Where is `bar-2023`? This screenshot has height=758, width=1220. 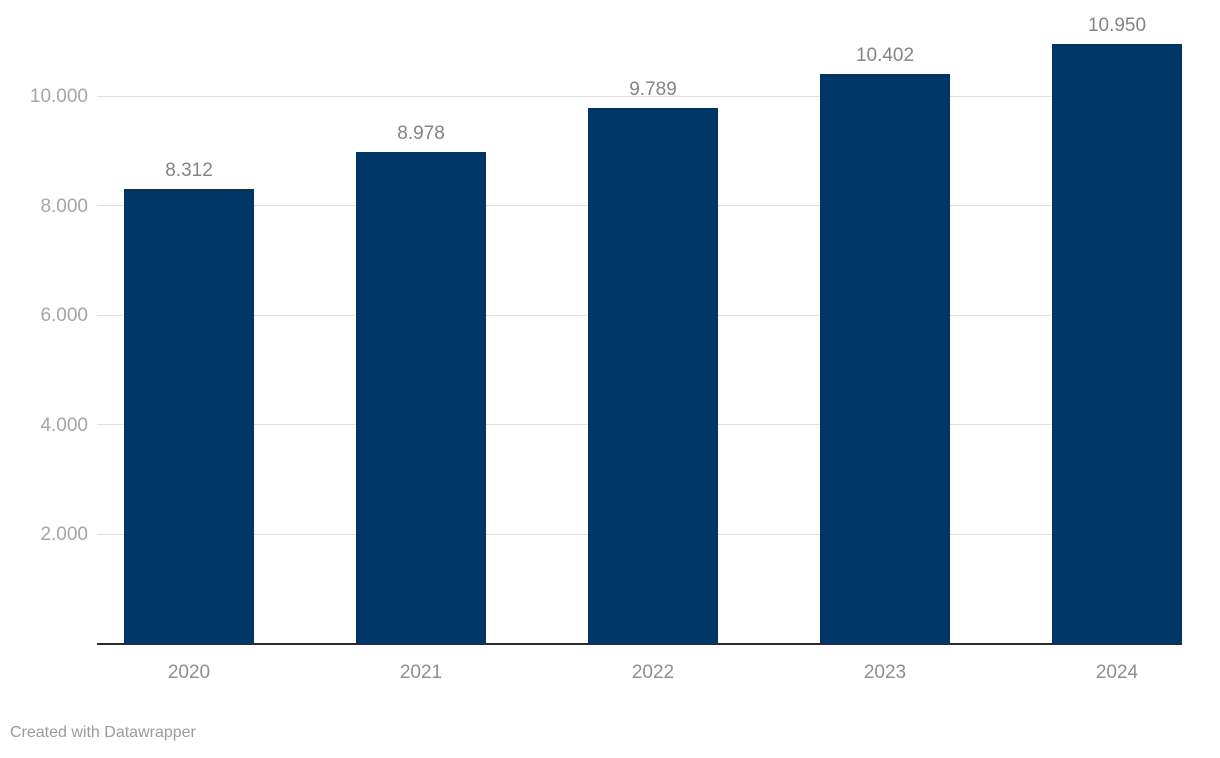
bar-2023 is located at coordinates (885, 358).